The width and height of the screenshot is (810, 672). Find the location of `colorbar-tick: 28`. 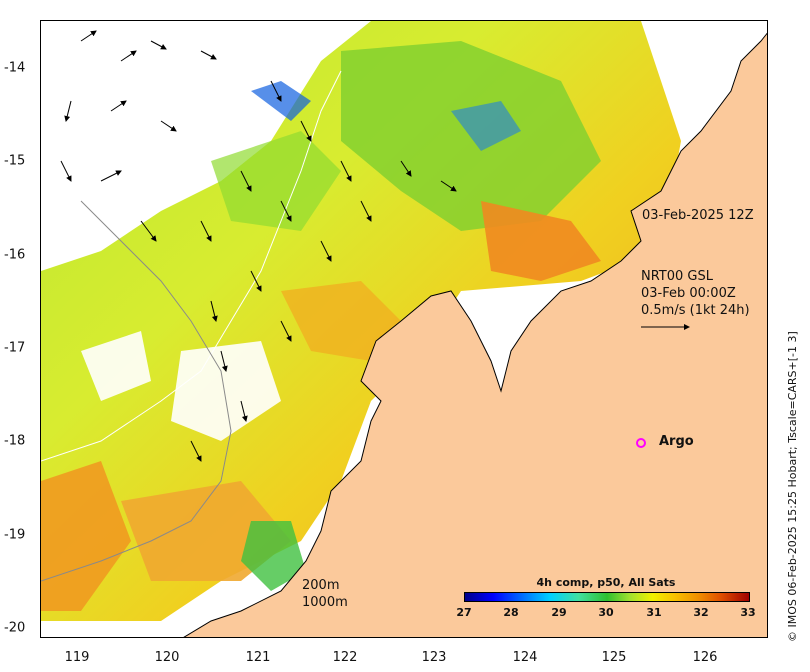

colorbar-tick: 28 is located at coordinates (511, 612).